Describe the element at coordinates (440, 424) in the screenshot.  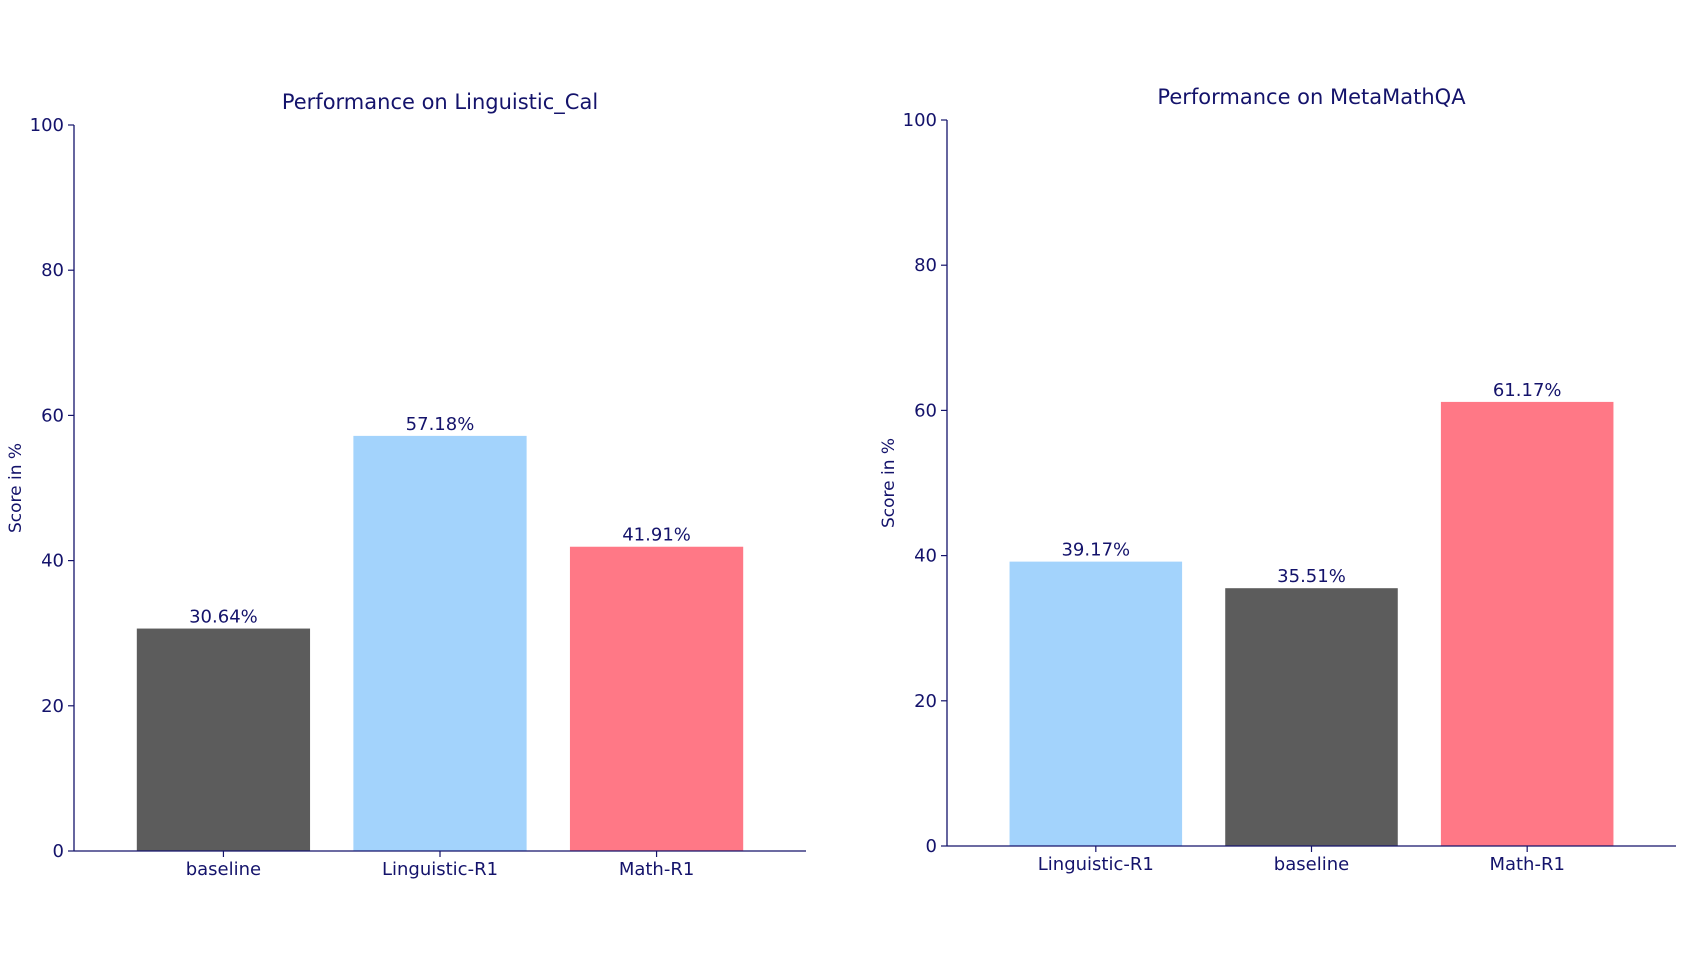
I see `bar-value-label: 57.18%` at that location.